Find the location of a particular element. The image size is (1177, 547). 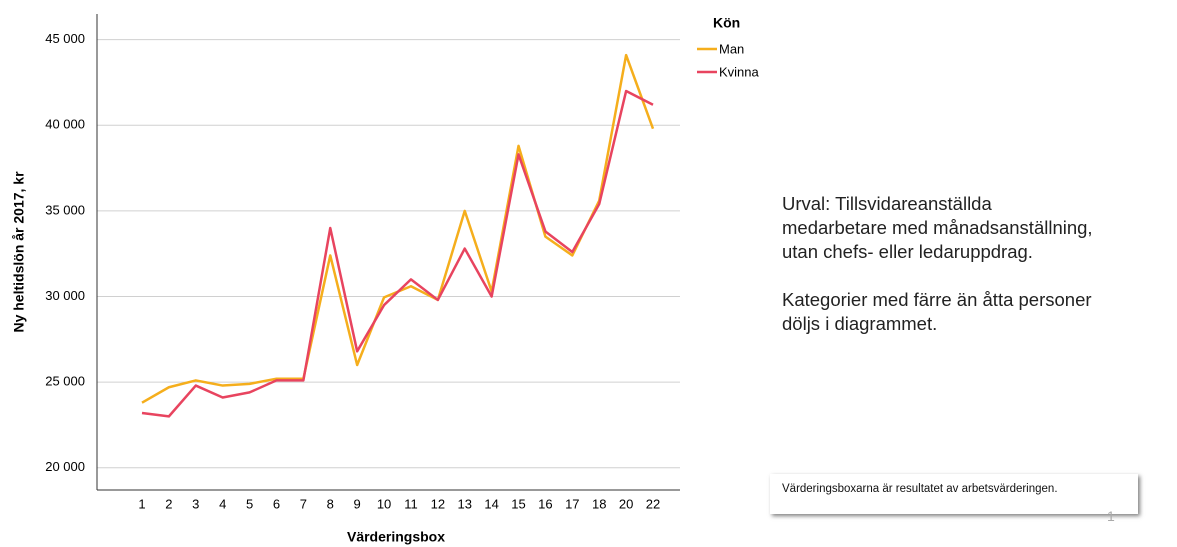

y-axis-label: Ny heltidslön år 2017, kr is located at coordinates (19, 252).